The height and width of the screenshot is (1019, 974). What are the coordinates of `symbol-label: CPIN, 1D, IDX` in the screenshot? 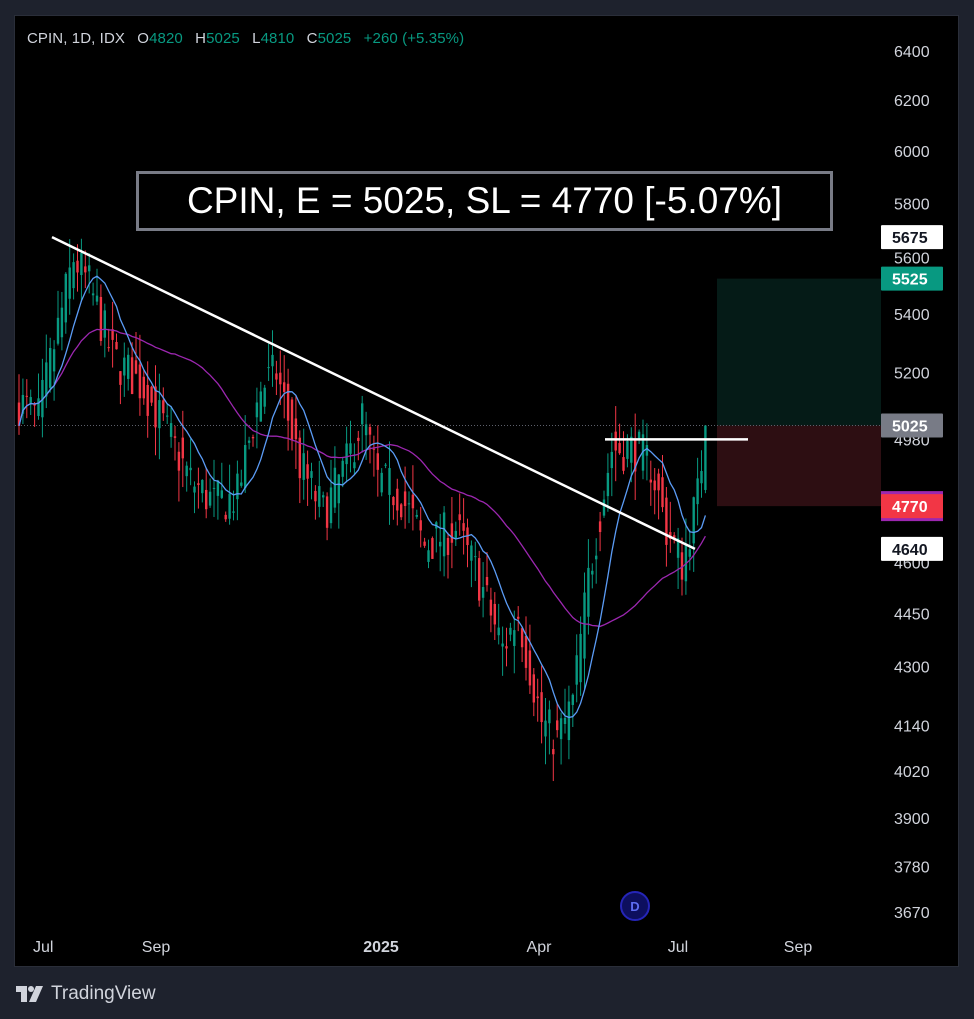 It's located at (76, 38).